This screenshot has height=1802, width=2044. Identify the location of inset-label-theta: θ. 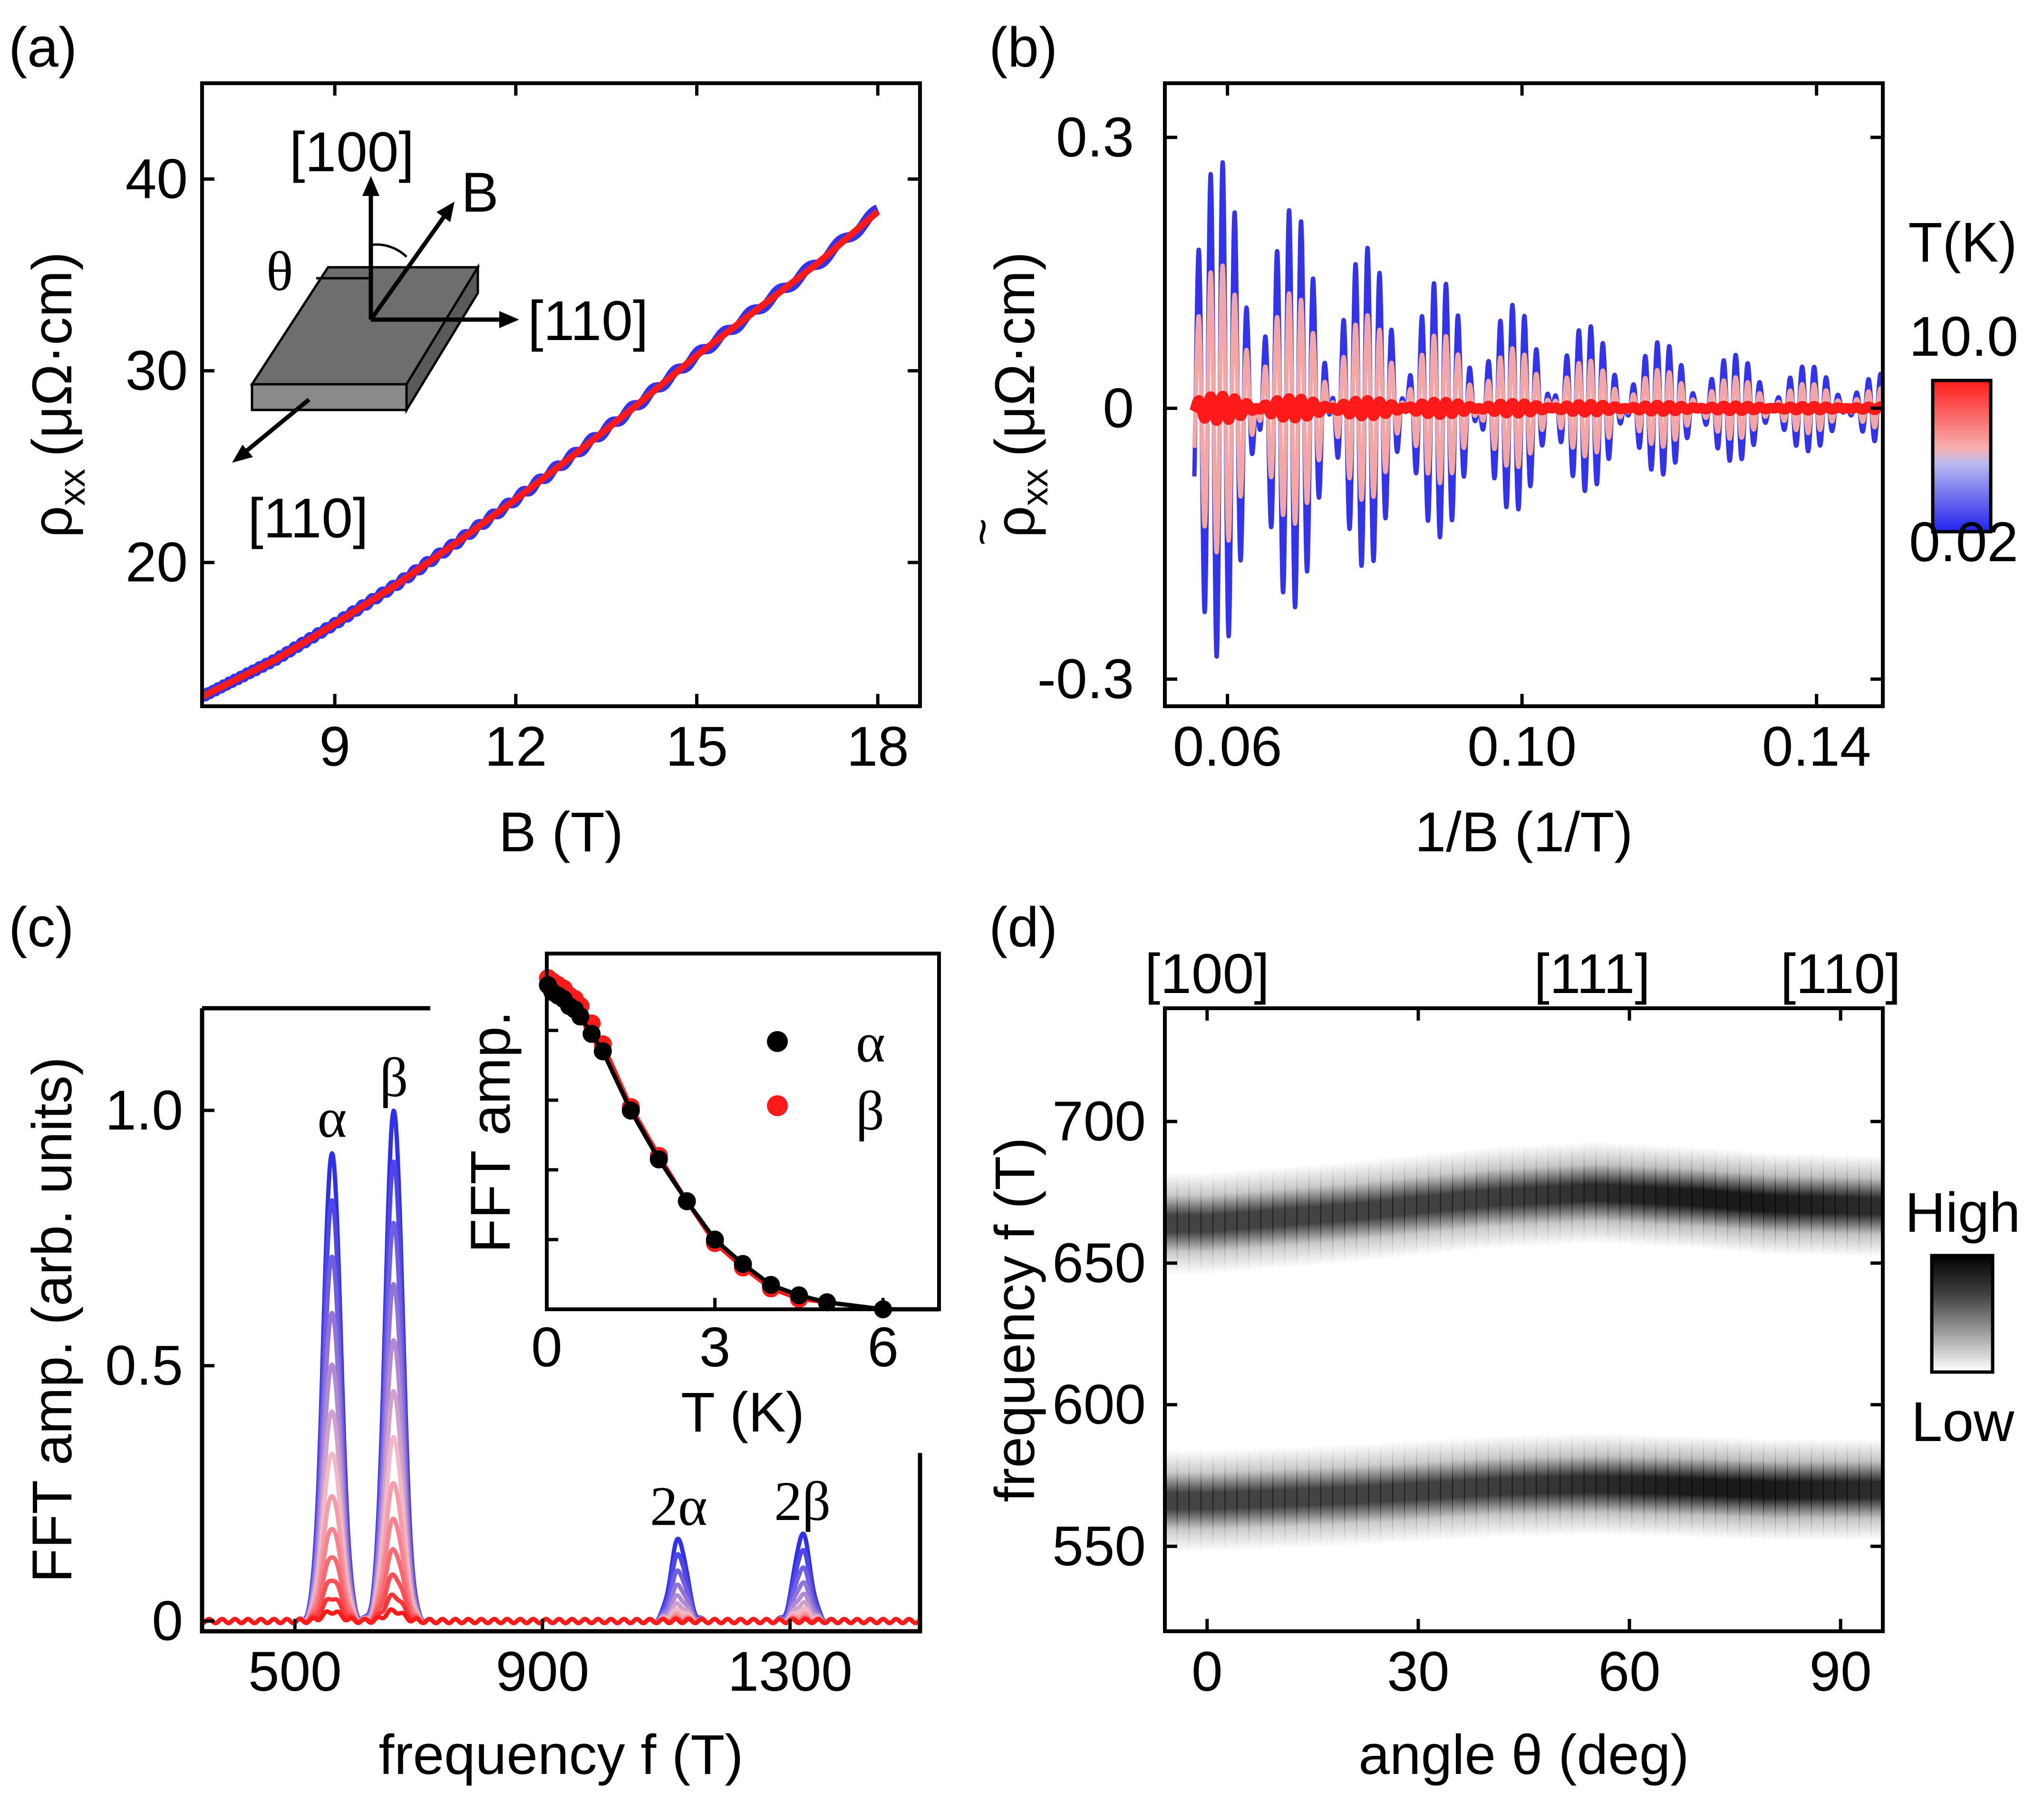
(280, 271).